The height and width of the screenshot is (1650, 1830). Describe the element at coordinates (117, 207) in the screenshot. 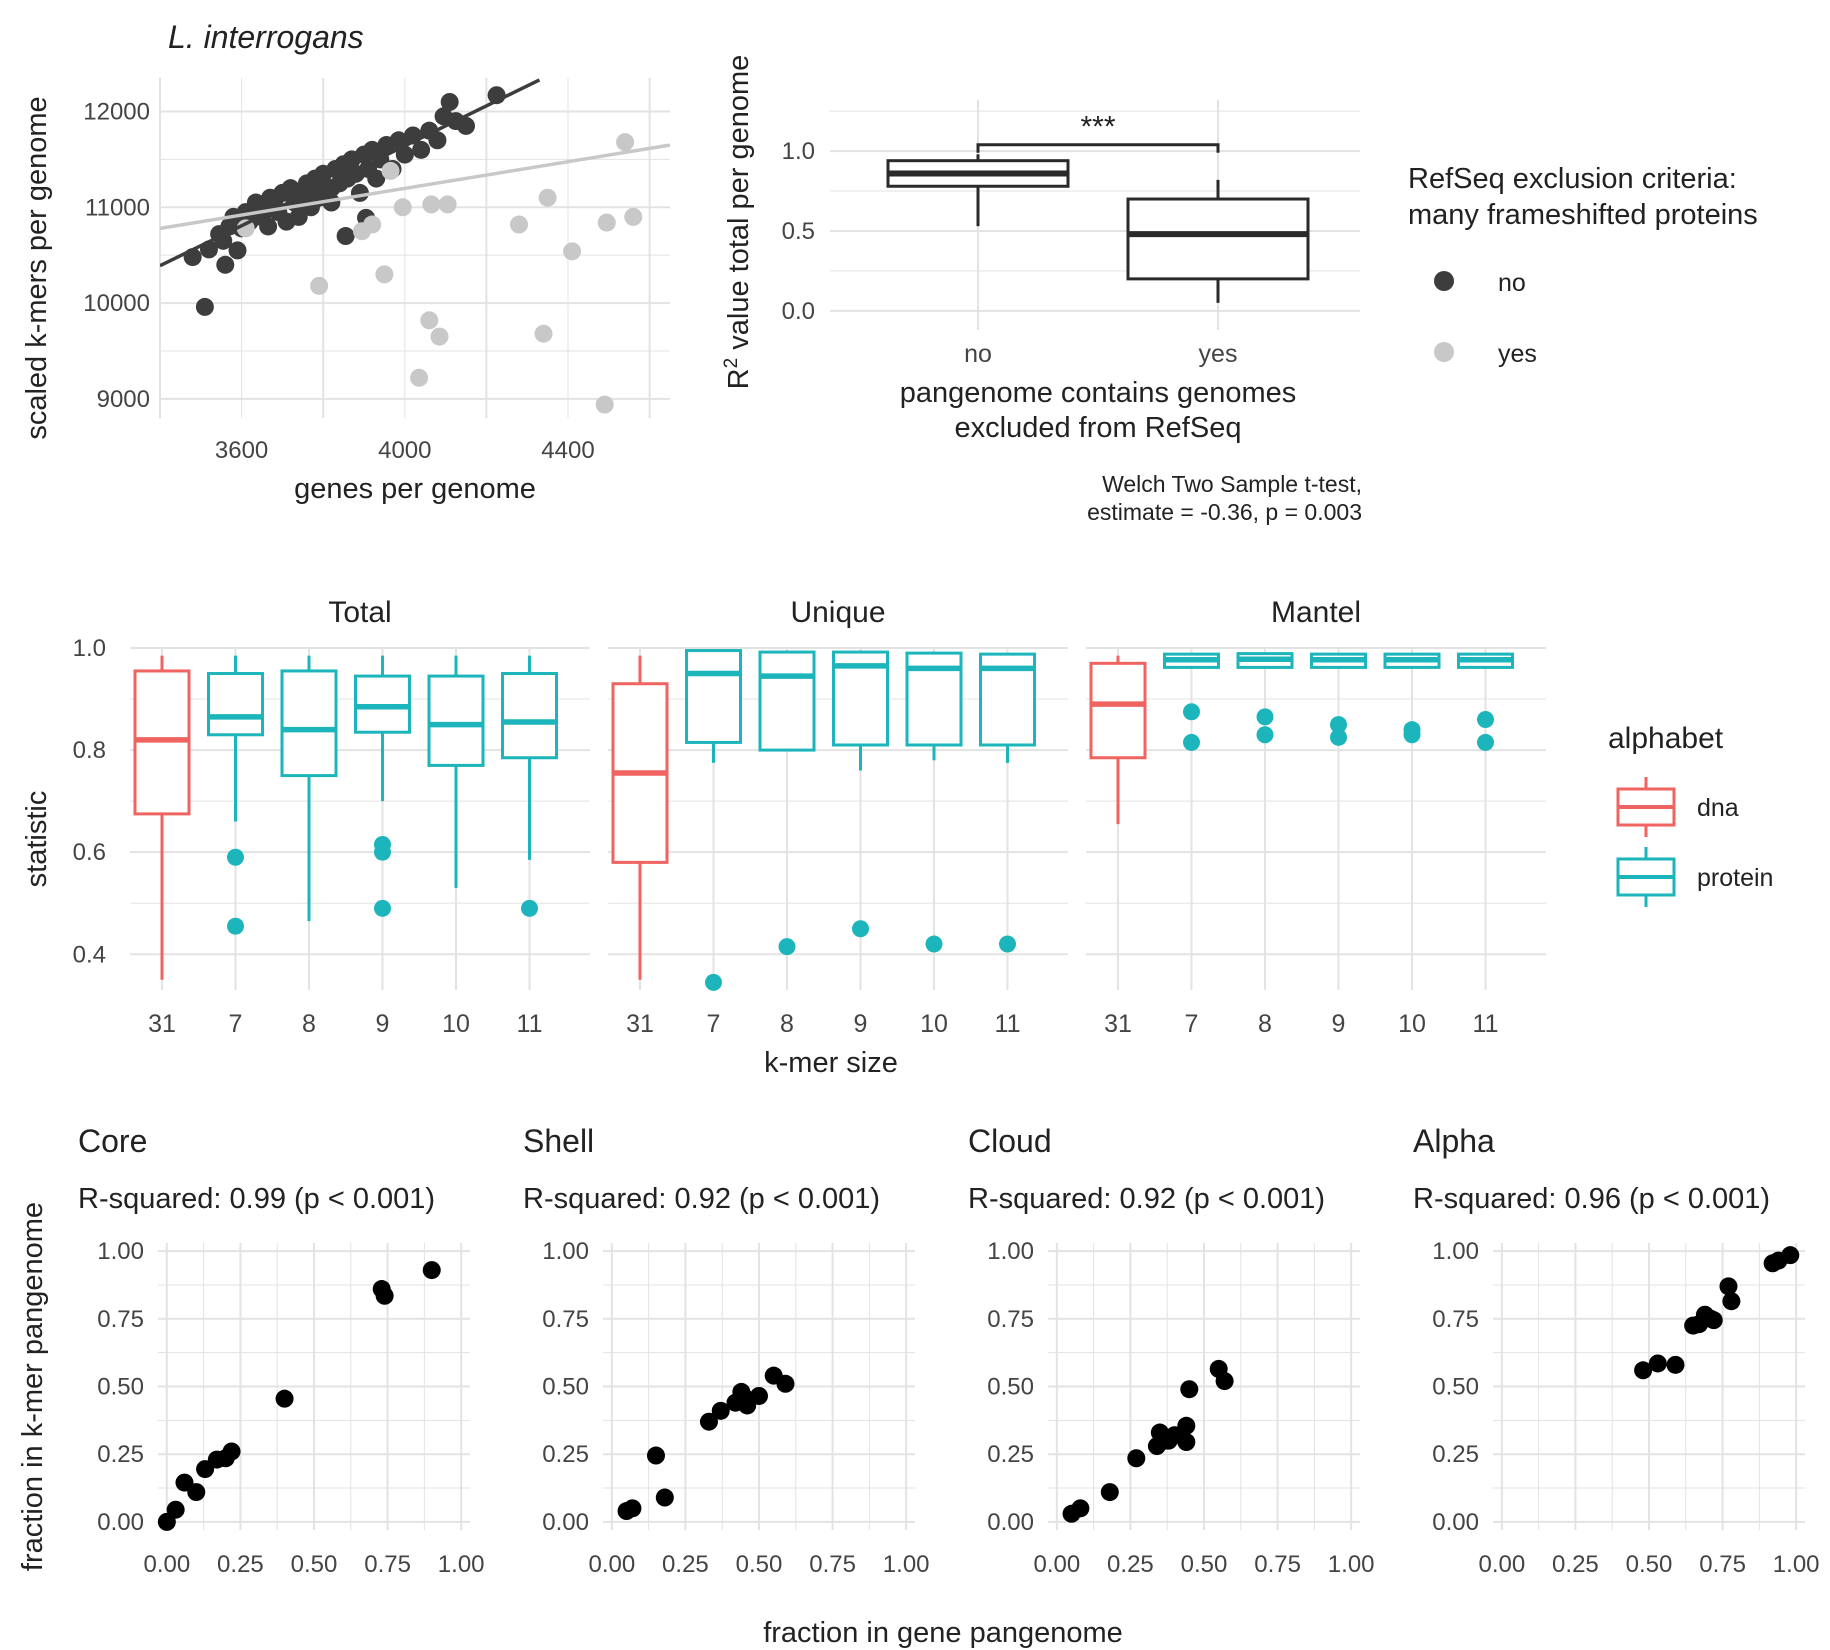

I see `y-tick-label: 11000` at that location.